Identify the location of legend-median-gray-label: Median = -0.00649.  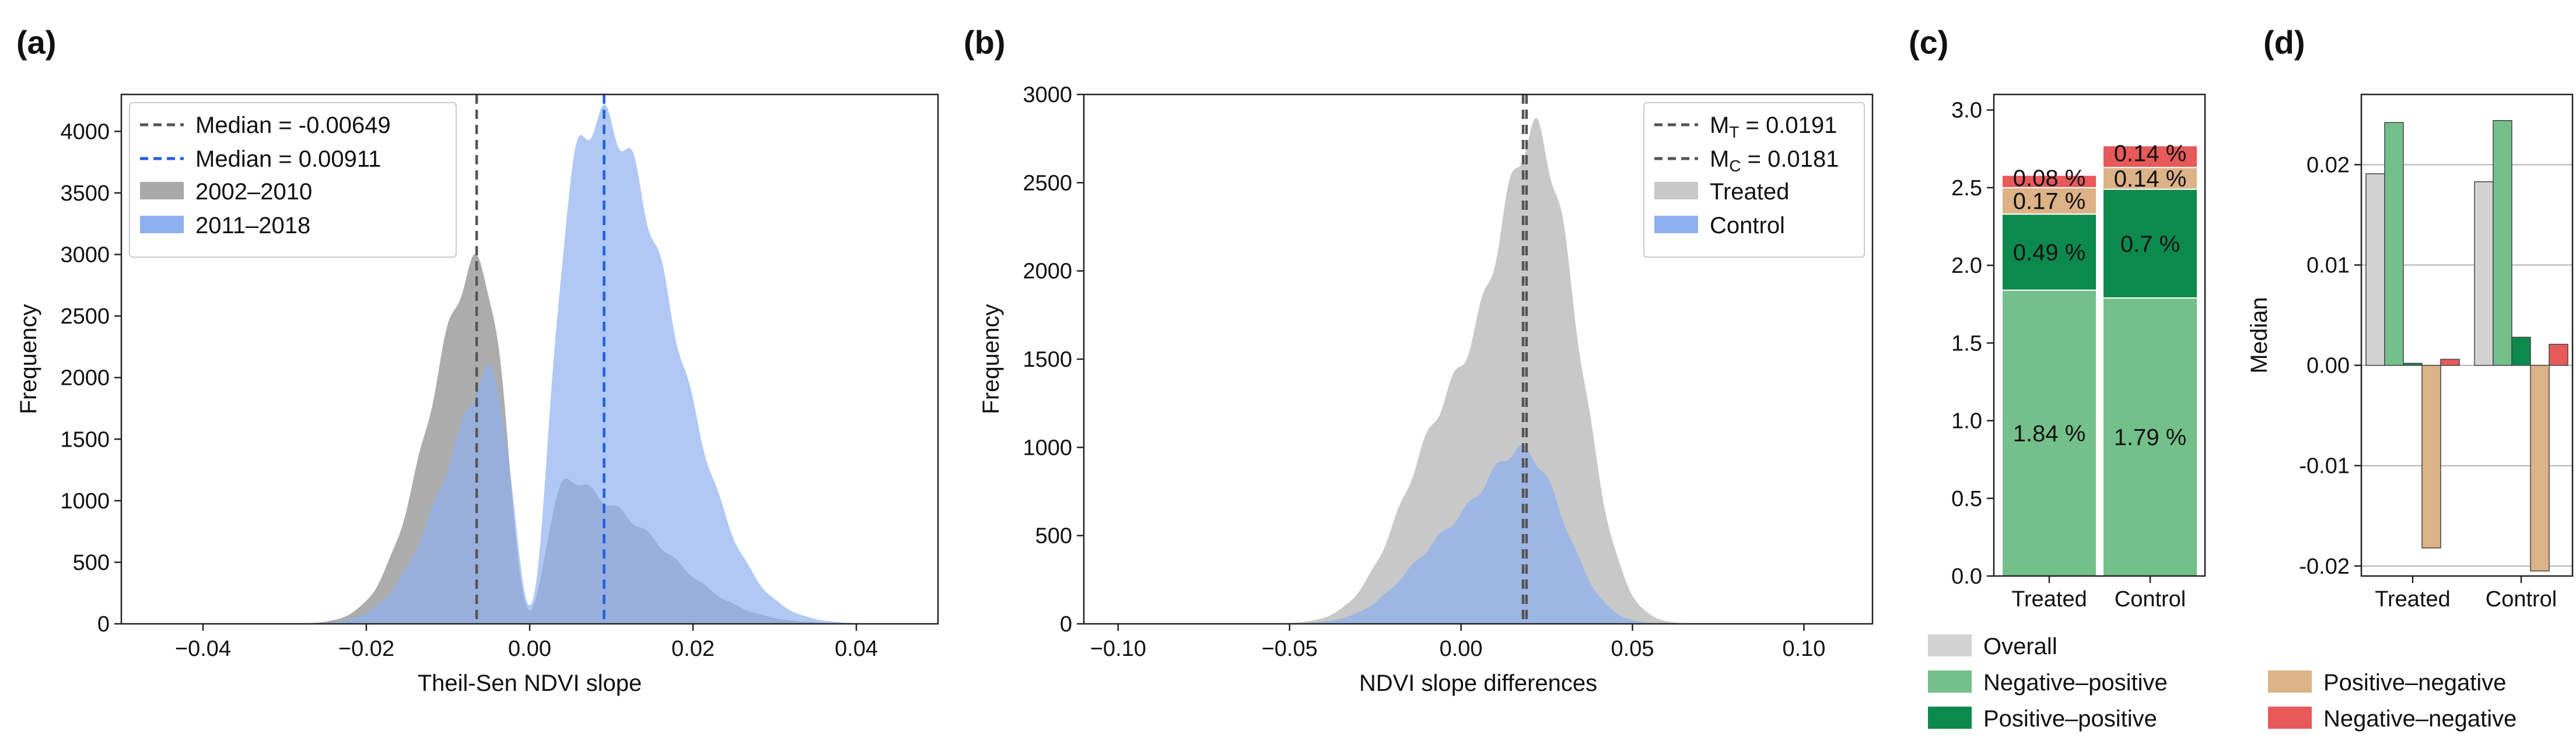
(293, 125).